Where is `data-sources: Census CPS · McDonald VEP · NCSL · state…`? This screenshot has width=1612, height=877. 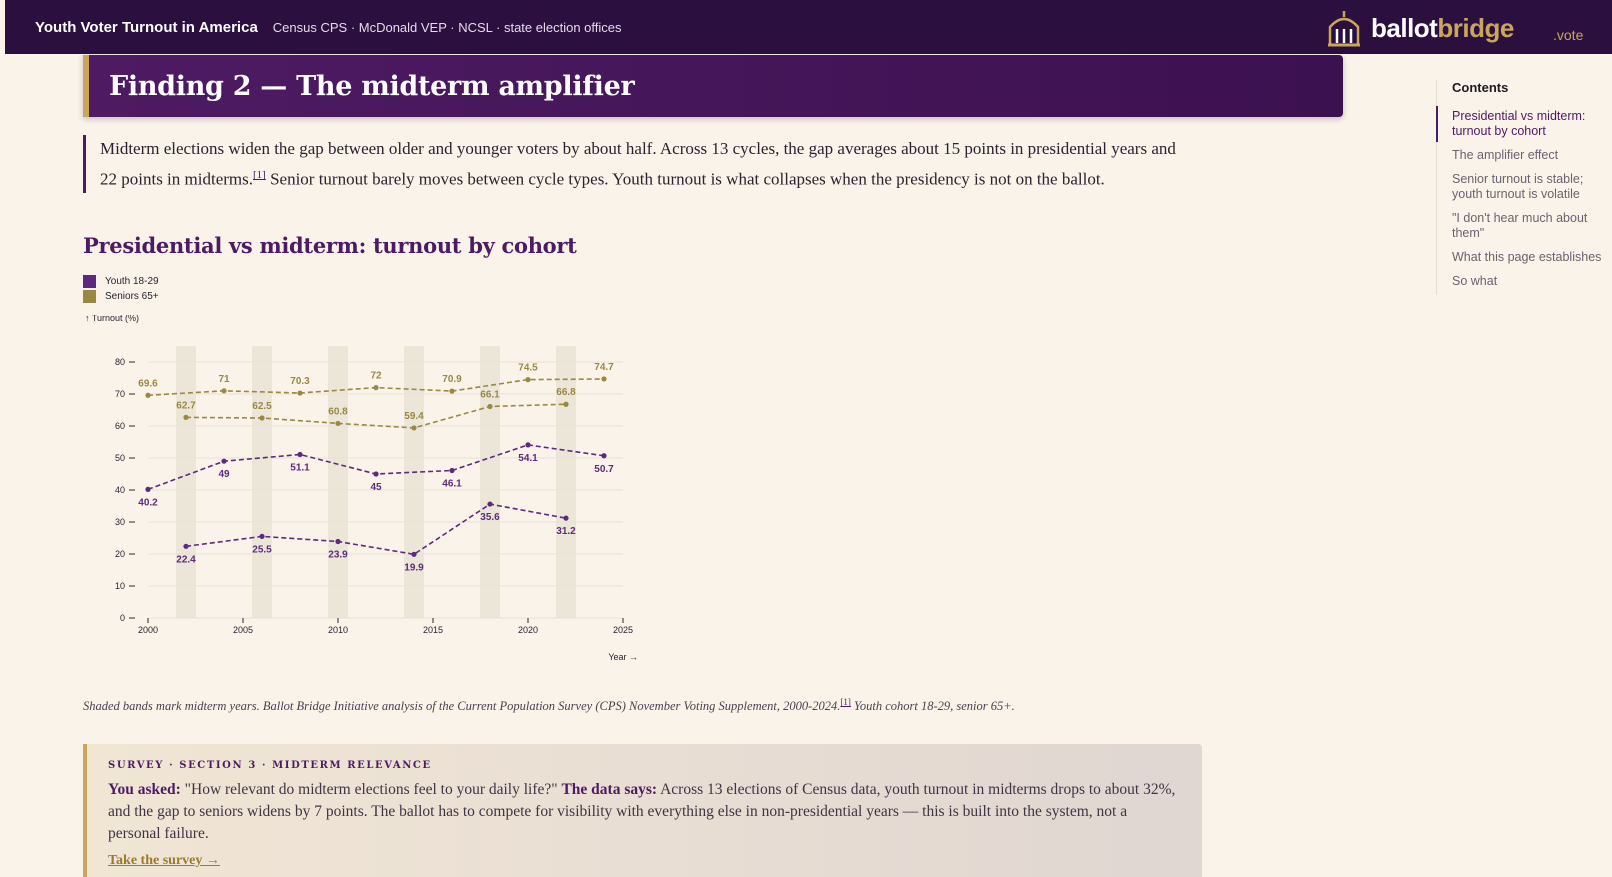
data-sources: Census CPS · McDonald VEP · NCSL · state… is located at coordinates (447, 27).